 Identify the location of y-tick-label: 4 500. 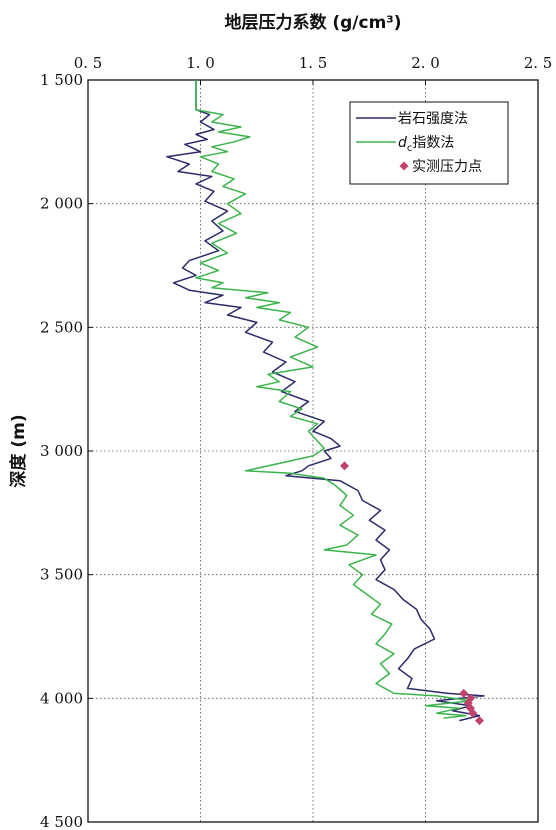
(61, 821).